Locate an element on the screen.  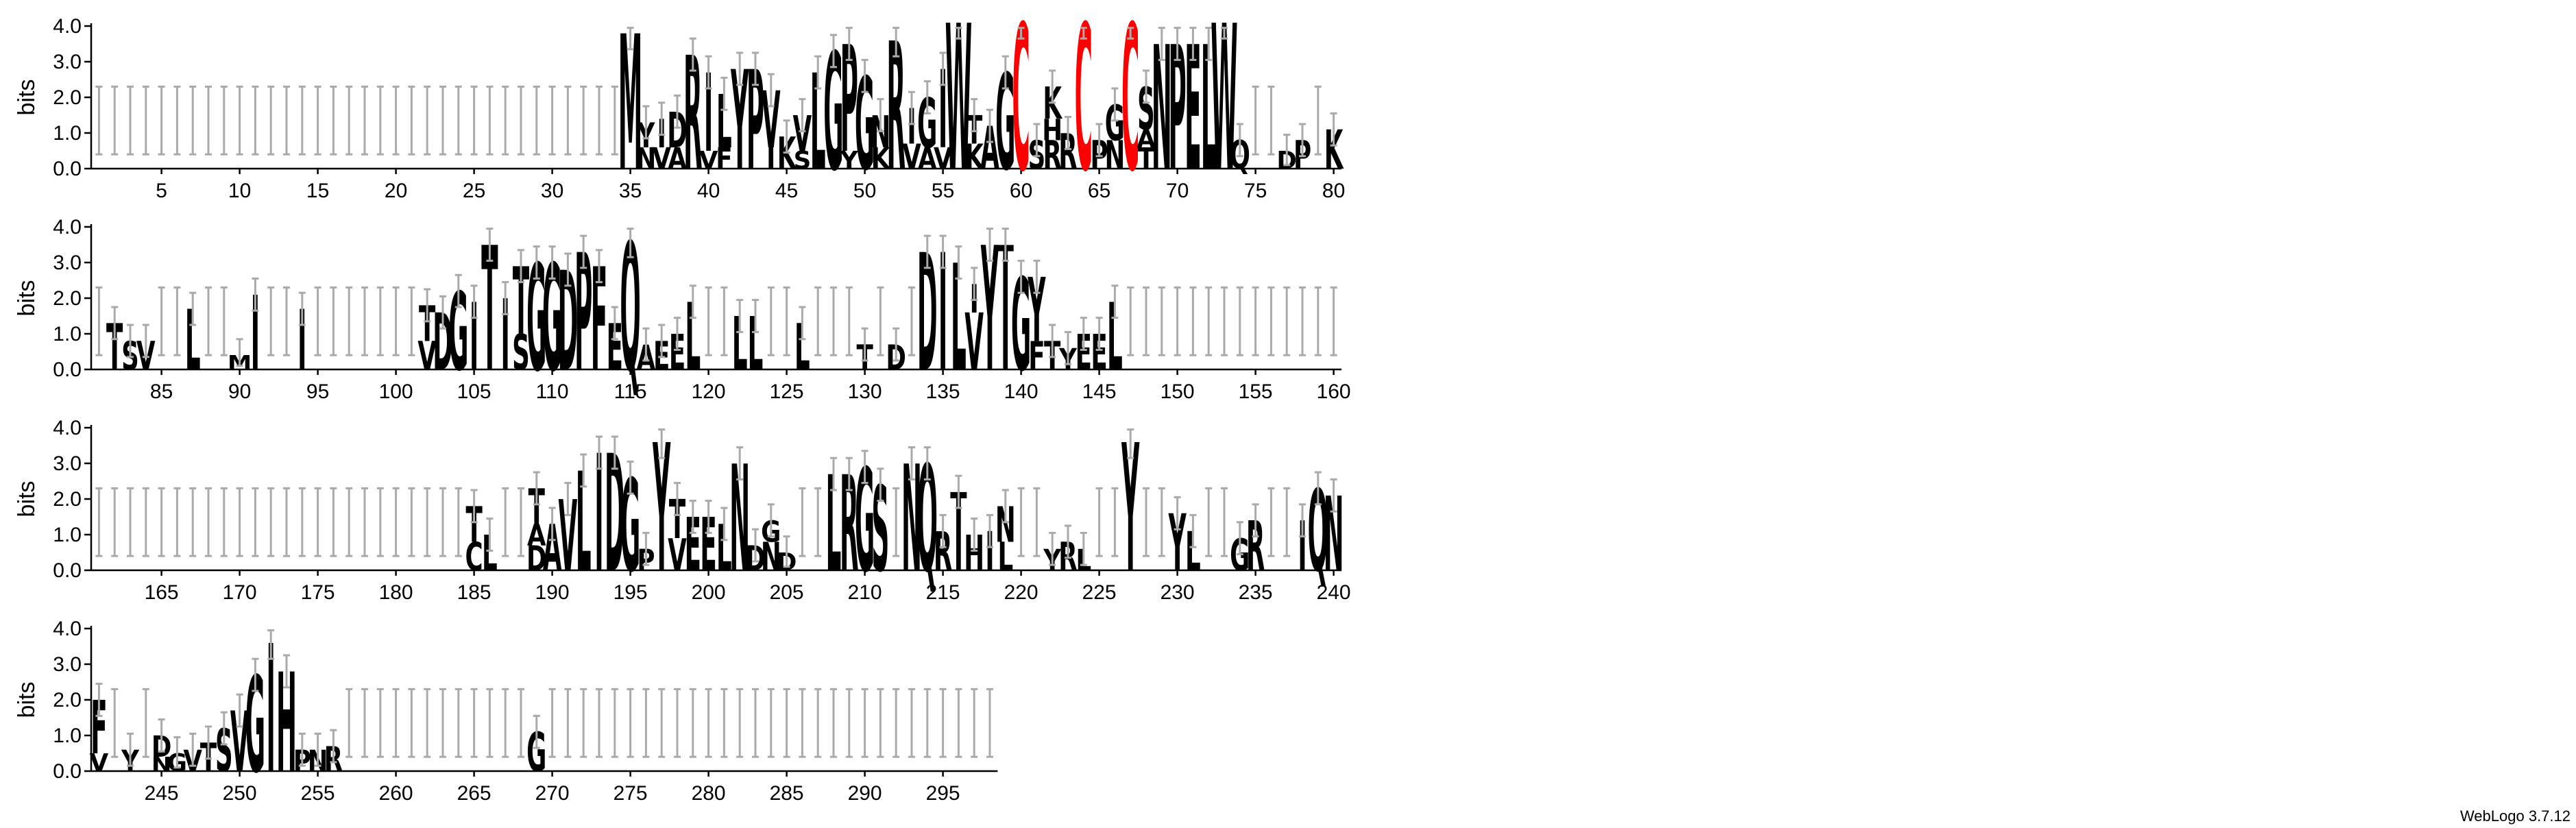
residue-l-pos-201: L is located at coordinates (724, 548).